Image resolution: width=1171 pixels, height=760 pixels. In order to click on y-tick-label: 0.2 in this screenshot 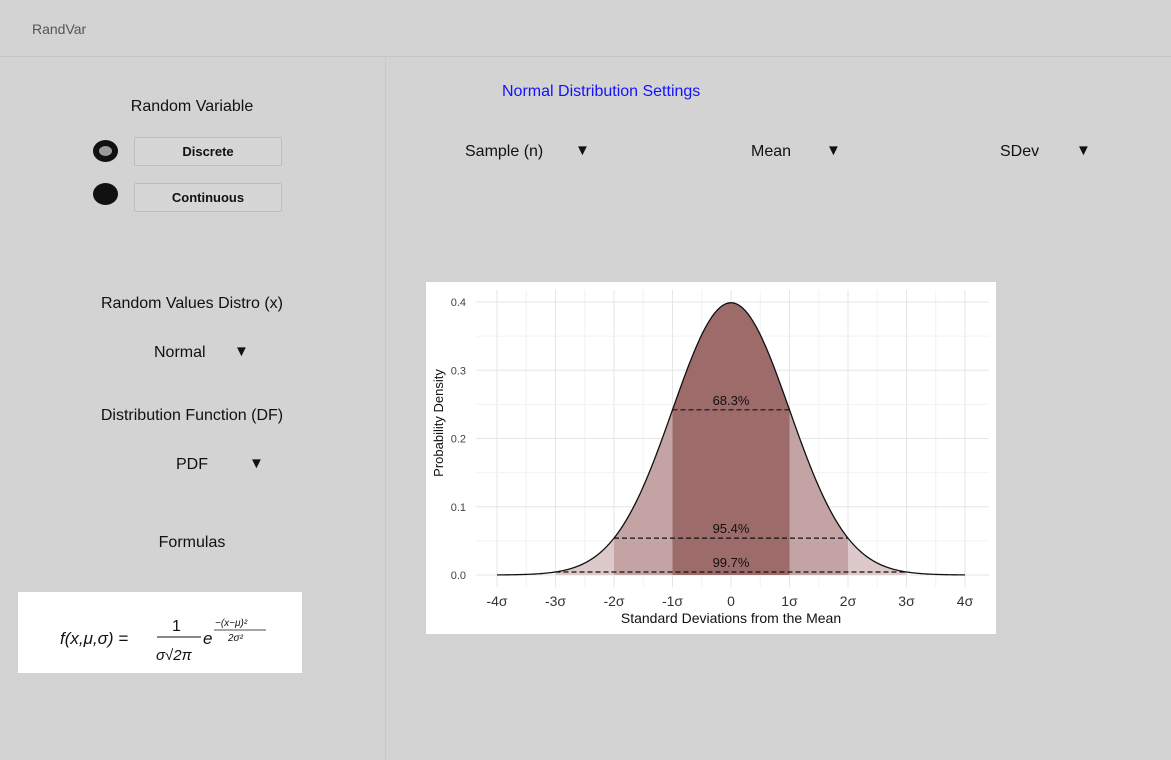, I will do `click(458, 440)`.